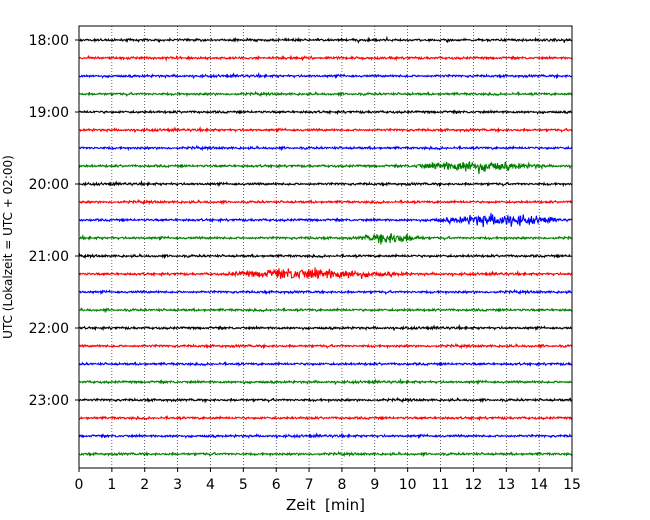 This screenshot has height=520, width=650. I want to click on x-tick-label: 14, so click(539, 485).